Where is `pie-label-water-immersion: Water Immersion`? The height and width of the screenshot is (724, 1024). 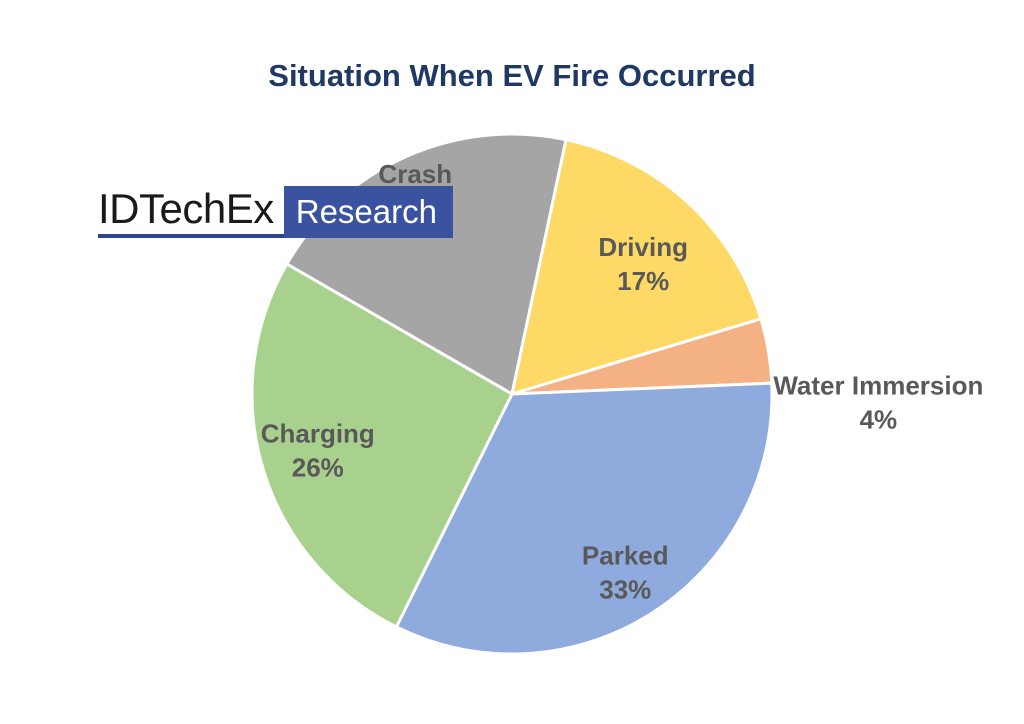
pie-label-water-immersion: Water Immersion is located at coordinates (878, 386).